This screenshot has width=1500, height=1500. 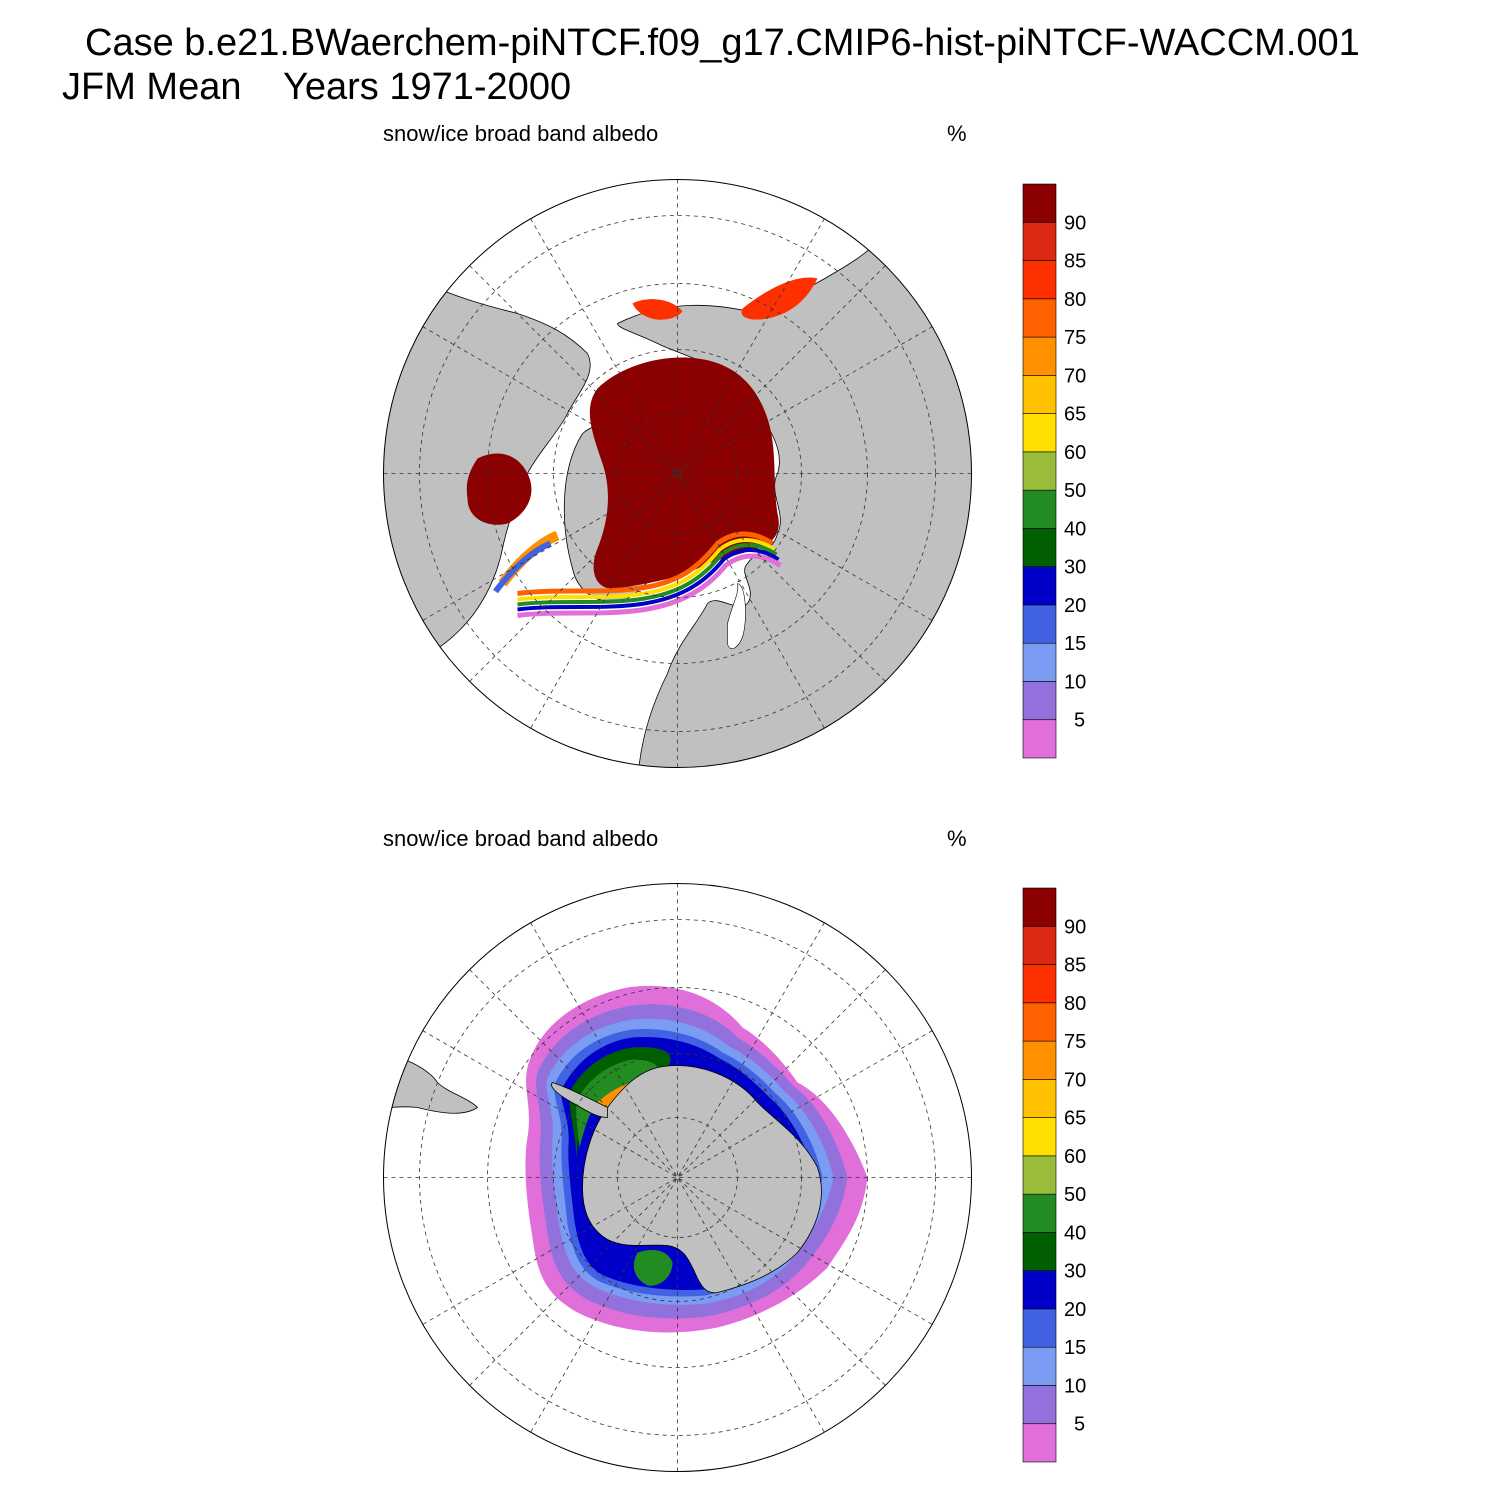 I want to click on antarctica, so click(x=702, y=1179).